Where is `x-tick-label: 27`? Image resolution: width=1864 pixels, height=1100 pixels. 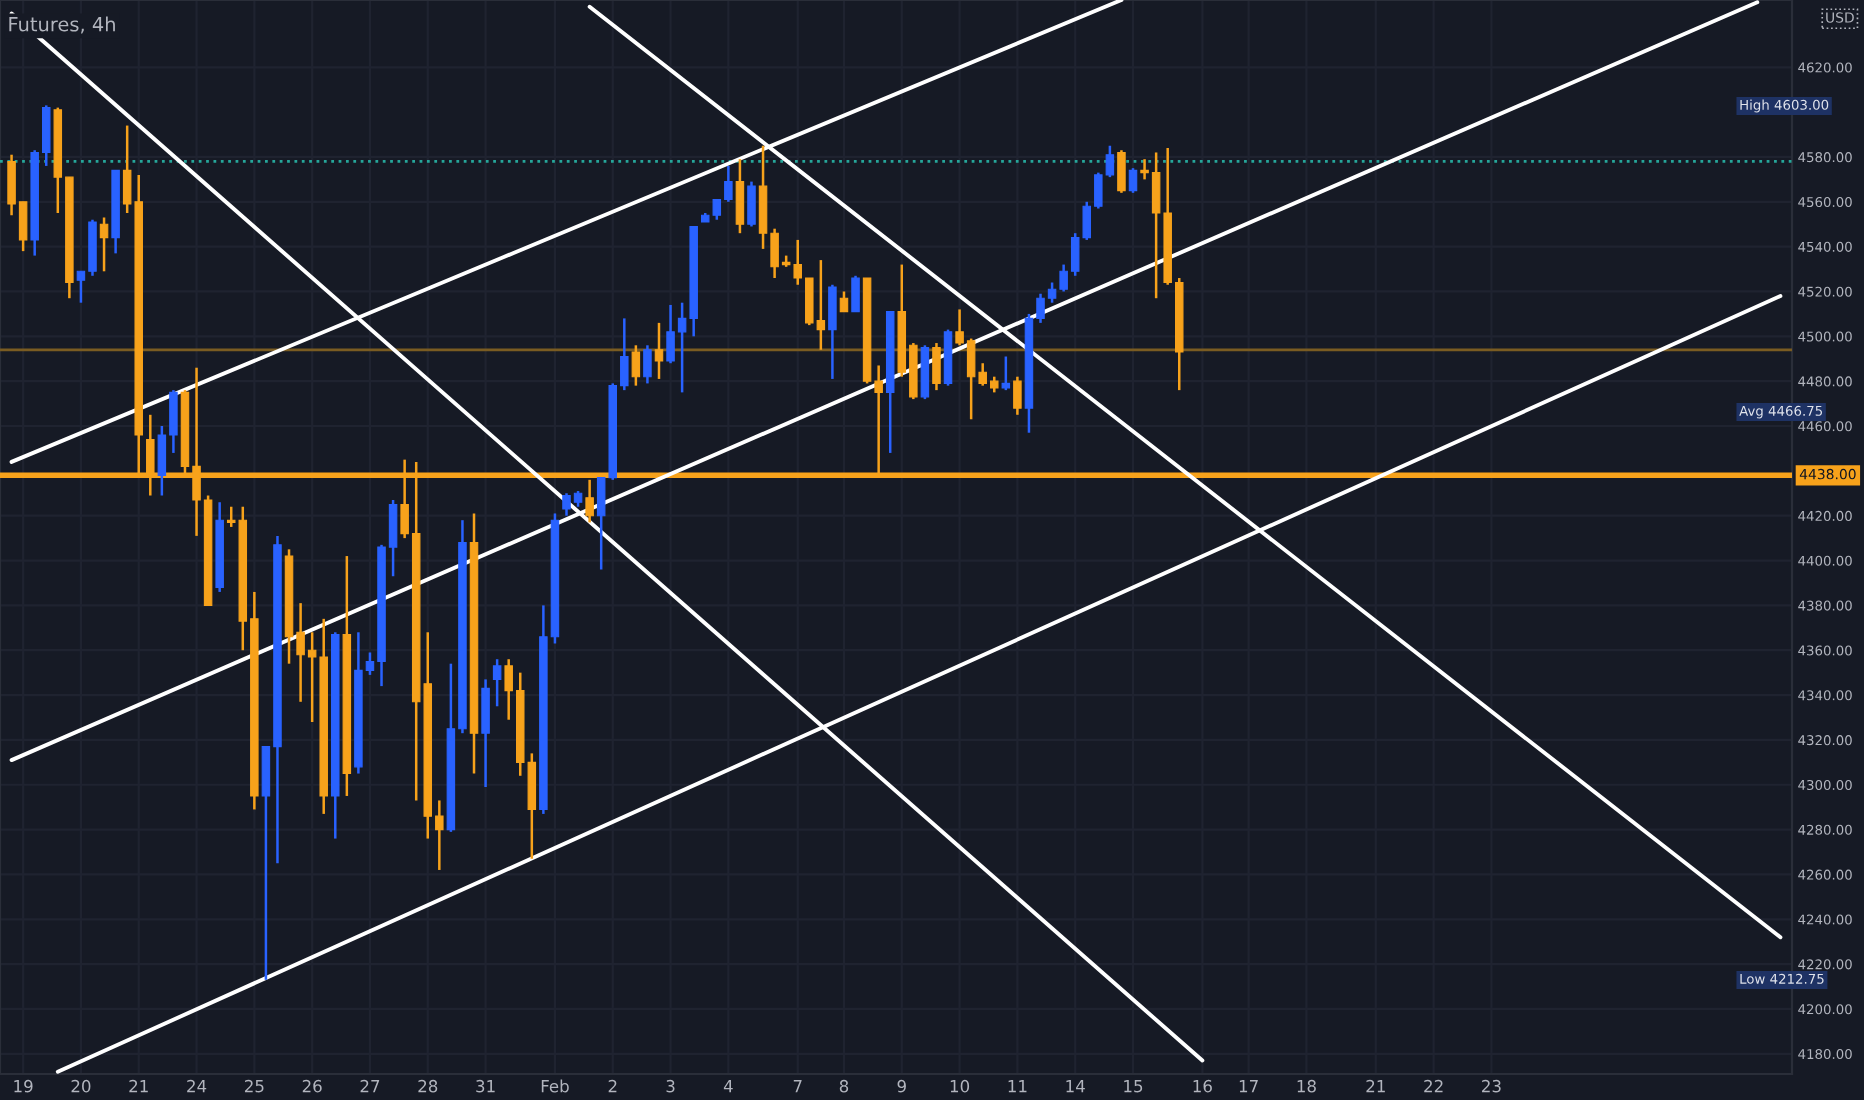 x-tick-label: 27 is located at coordinates (370, 1086).